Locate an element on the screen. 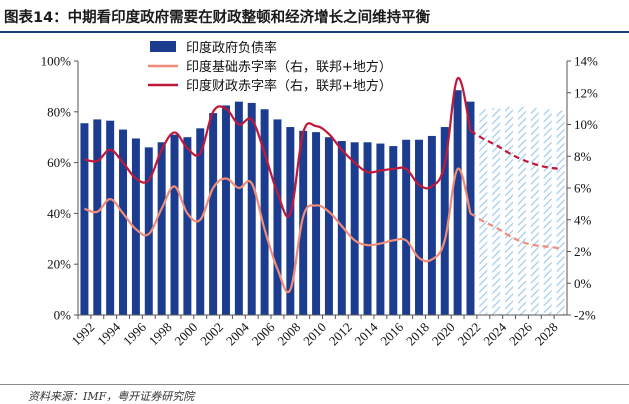  y-right-tick-label: 6% is located at coordinates (583, 188).